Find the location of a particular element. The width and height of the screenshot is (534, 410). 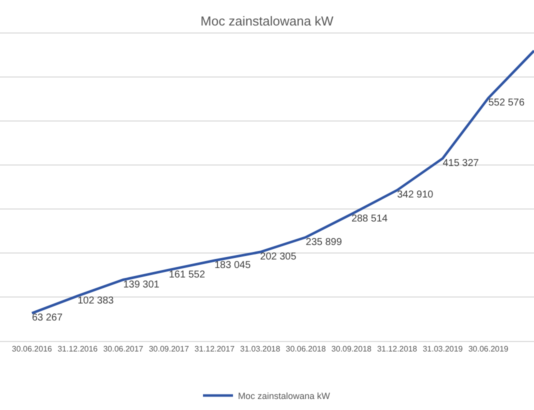

data-label: 288 514 is located at coordinates (369, 219).